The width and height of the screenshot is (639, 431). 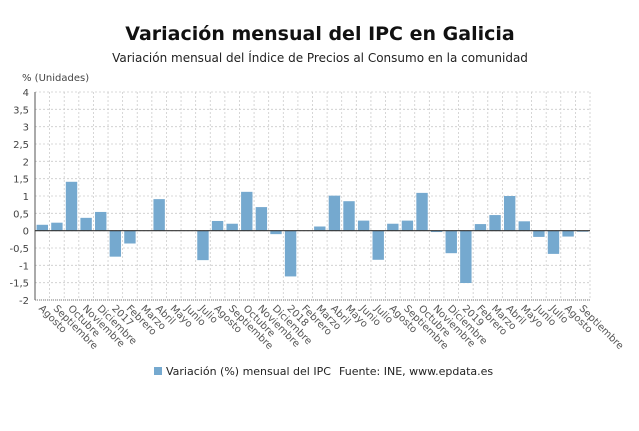 What do you see at coordinates (319, 34) in the screenshot?
I see `chart-title: Variación mensual del IPC en Galicia` at bounding box center [319, 34].